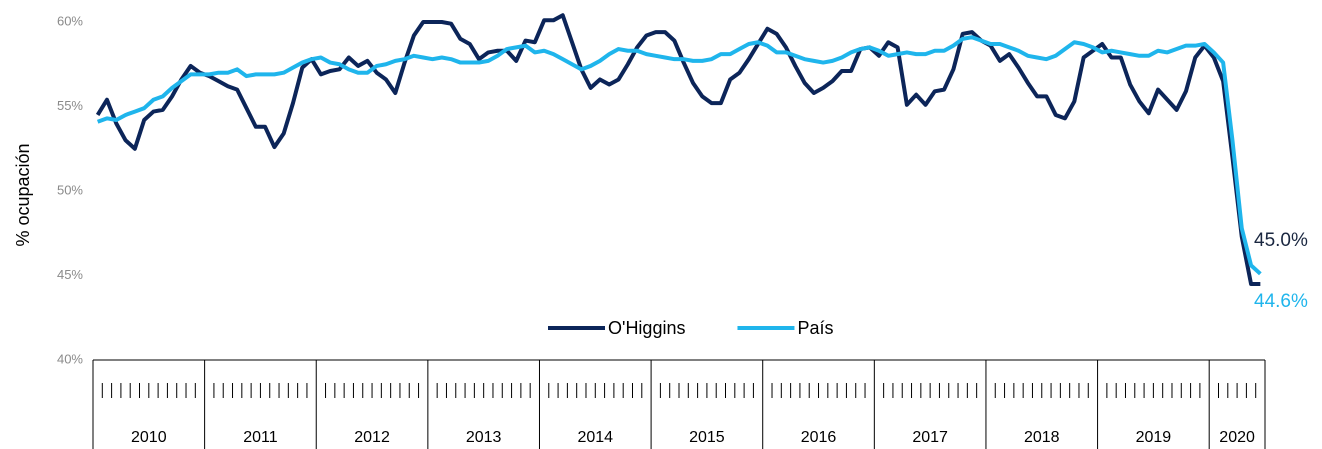 This screenshot has width=1322, height=449. Describe the element at coordinates (260, 437) in the screenshot. I see `year-label: 2011` at that location.